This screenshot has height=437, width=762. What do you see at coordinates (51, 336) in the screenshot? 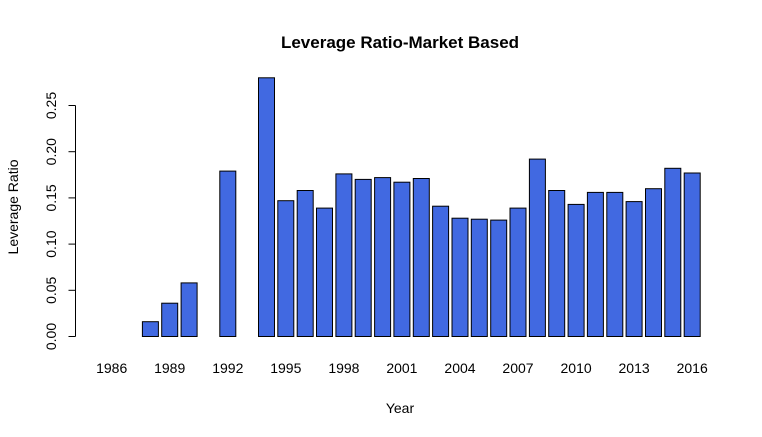
I see `y-tick-label: 0.00` at bounding box center [51, 336].